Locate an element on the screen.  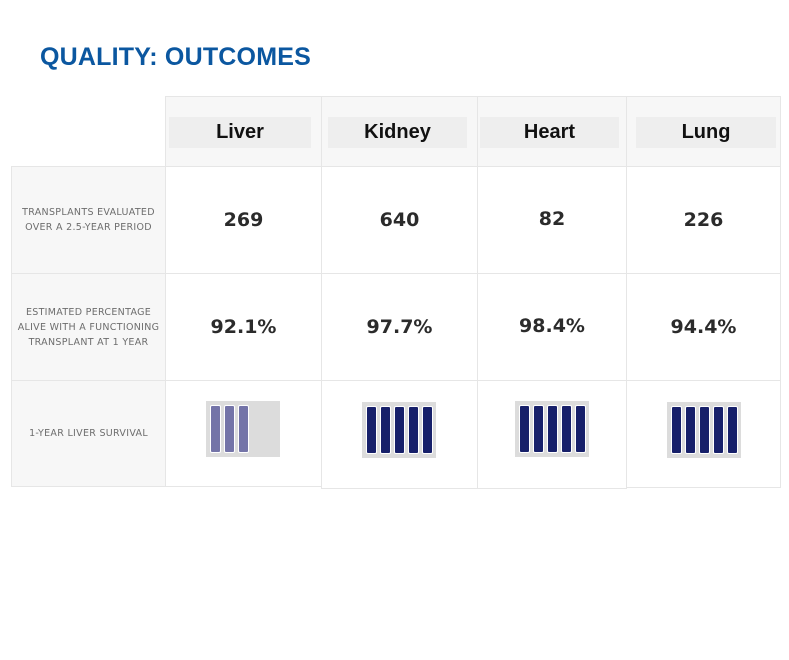
column-header-kidney: Kidney is located at coordinates (399, 131).